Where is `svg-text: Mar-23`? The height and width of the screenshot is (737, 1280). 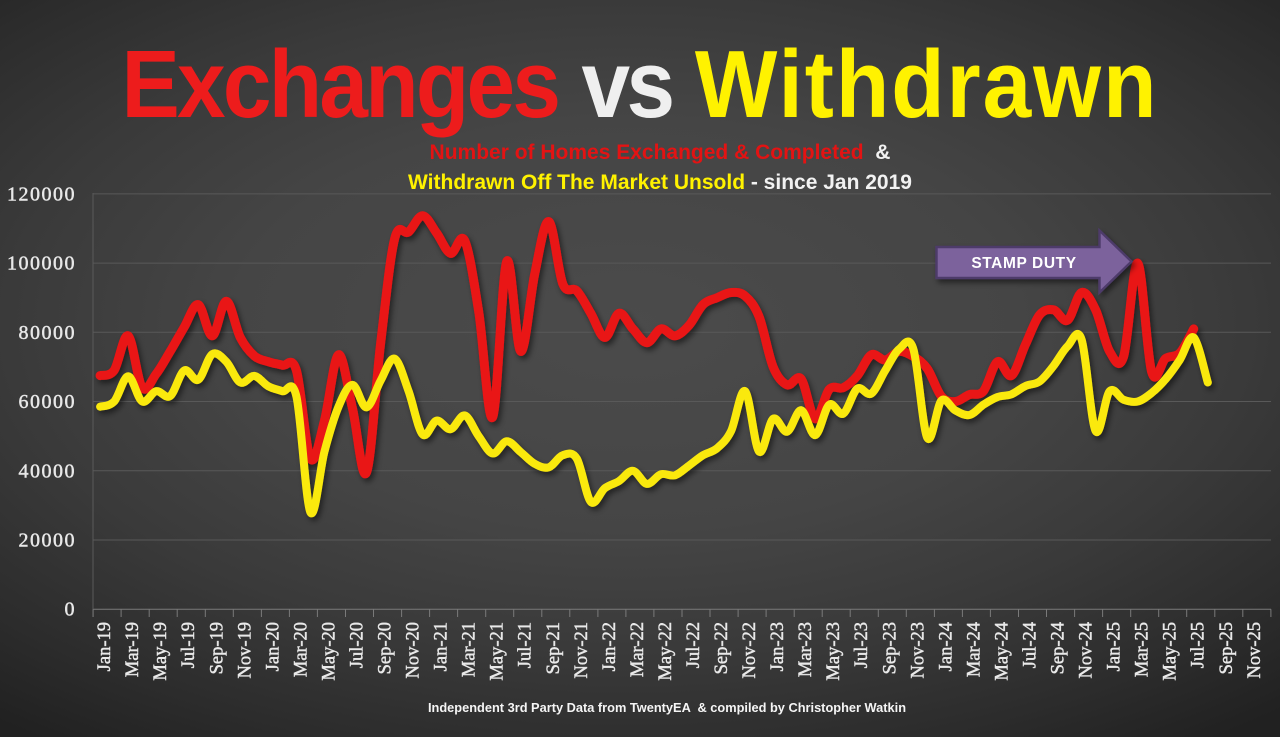 svg-text: Mar-23 is located at coordinates (806, 649).